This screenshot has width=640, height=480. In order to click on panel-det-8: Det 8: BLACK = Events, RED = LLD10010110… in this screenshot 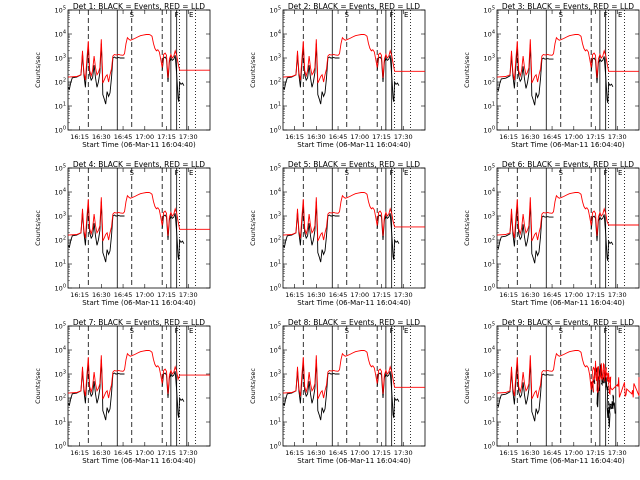, I will do `click(337, 391)`.